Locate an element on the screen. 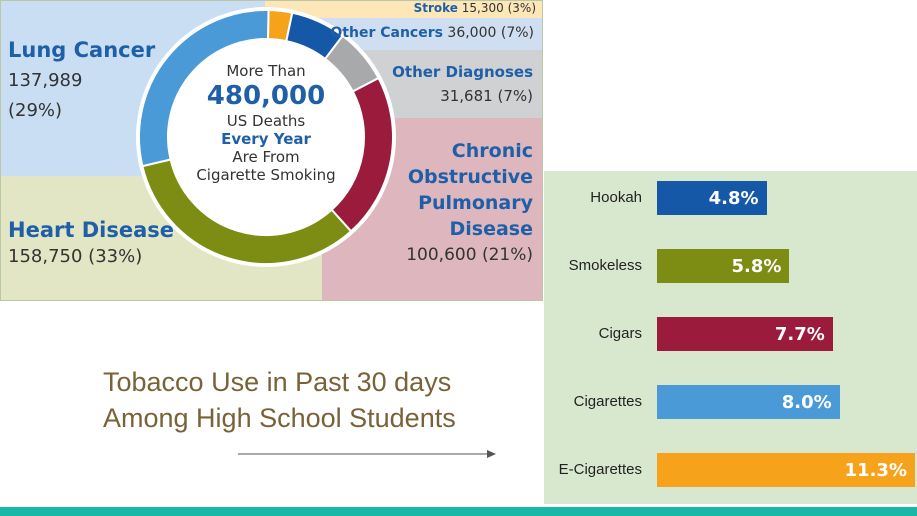 This screenshot has height=516, width=917. bar-smokeless: 5.8% is located at coordinates (723, 266).